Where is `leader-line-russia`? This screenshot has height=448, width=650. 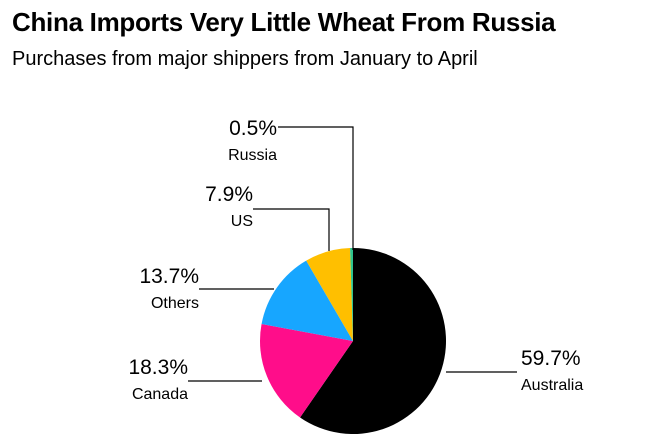 leader-line-russia is located at coordinates (316, 188).